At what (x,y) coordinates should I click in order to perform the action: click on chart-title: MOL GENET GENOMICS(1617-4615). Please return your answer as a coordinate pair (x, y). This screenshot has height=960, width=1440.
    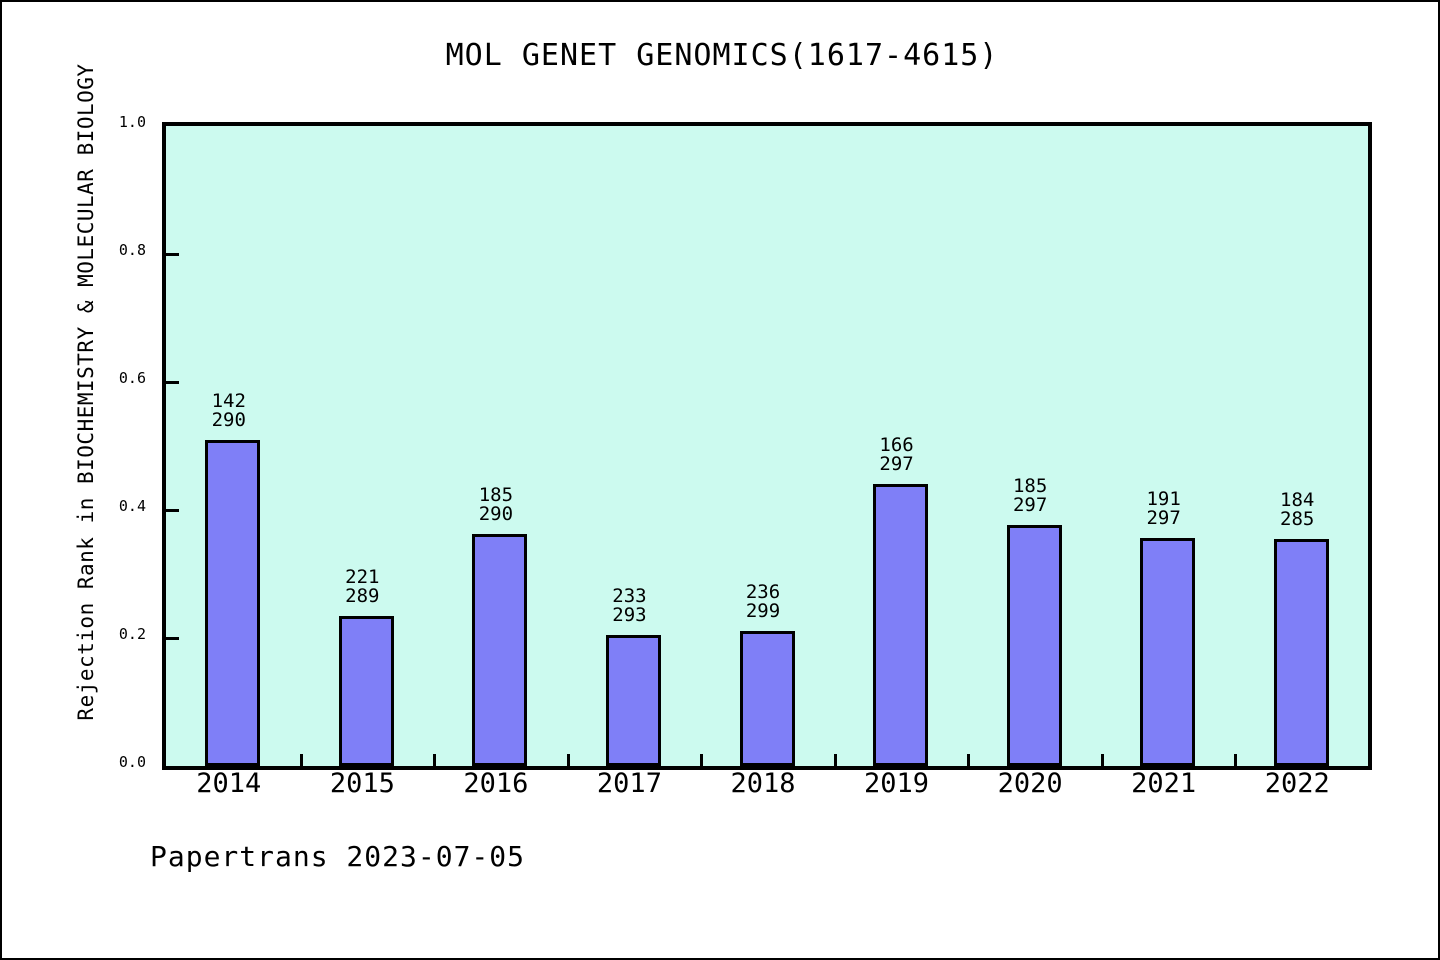
    Looking at the image, I should click on (722, 55).